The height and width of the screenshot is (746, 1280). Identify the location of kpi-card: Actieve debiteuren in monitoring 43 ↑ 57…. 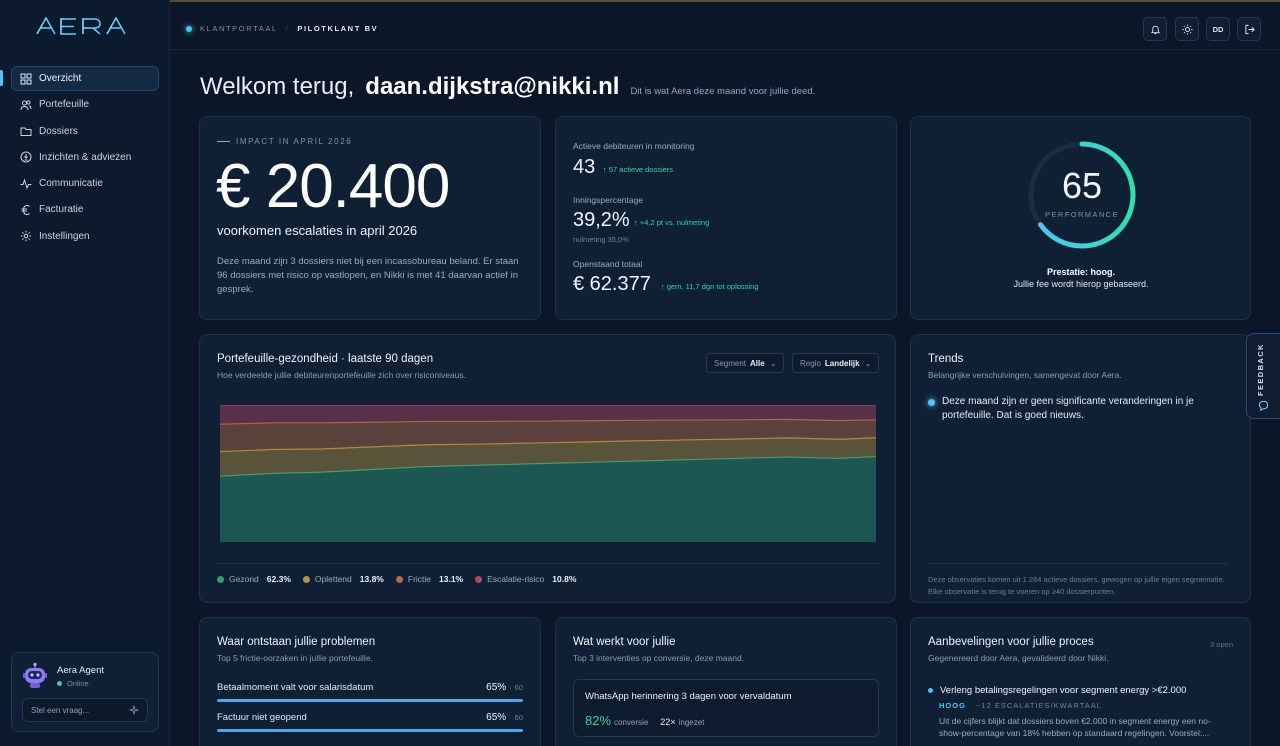
(726, 218).